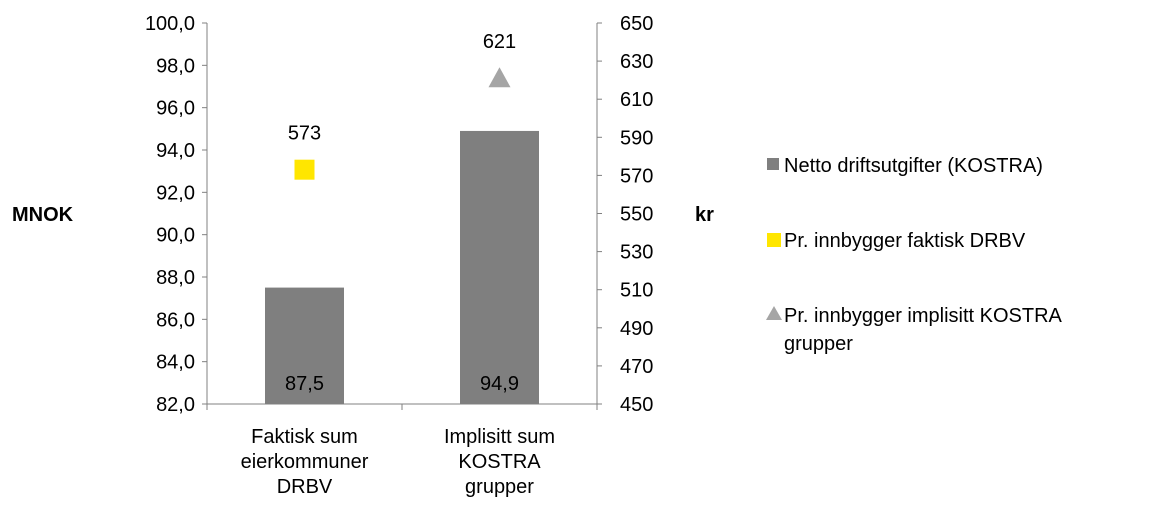 The width and height of the screenshot is (1161, 506). I want to click on square-marker, so click(304, 169).